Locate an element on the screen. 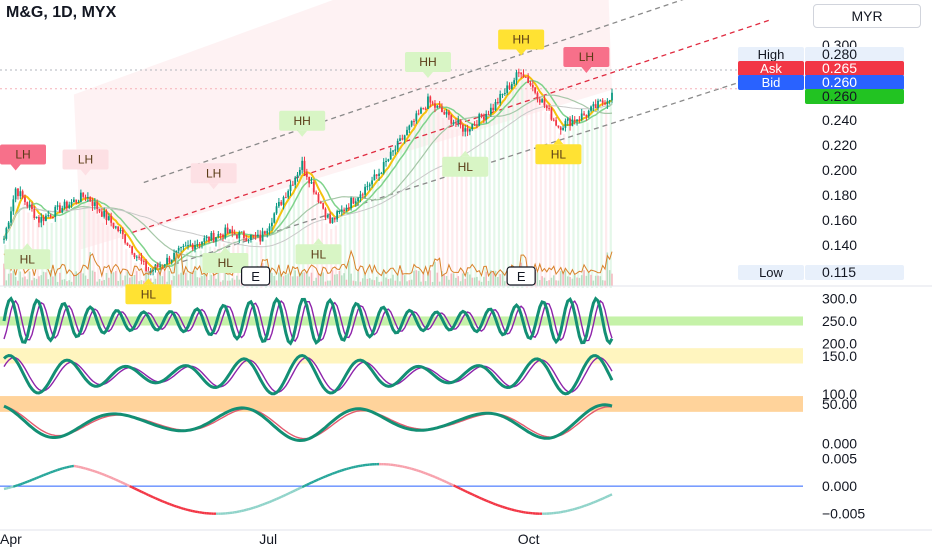 Image resolution: width=932 pixels, height=550 pixels. structure-label: LH is located at coordinates (85, 162).